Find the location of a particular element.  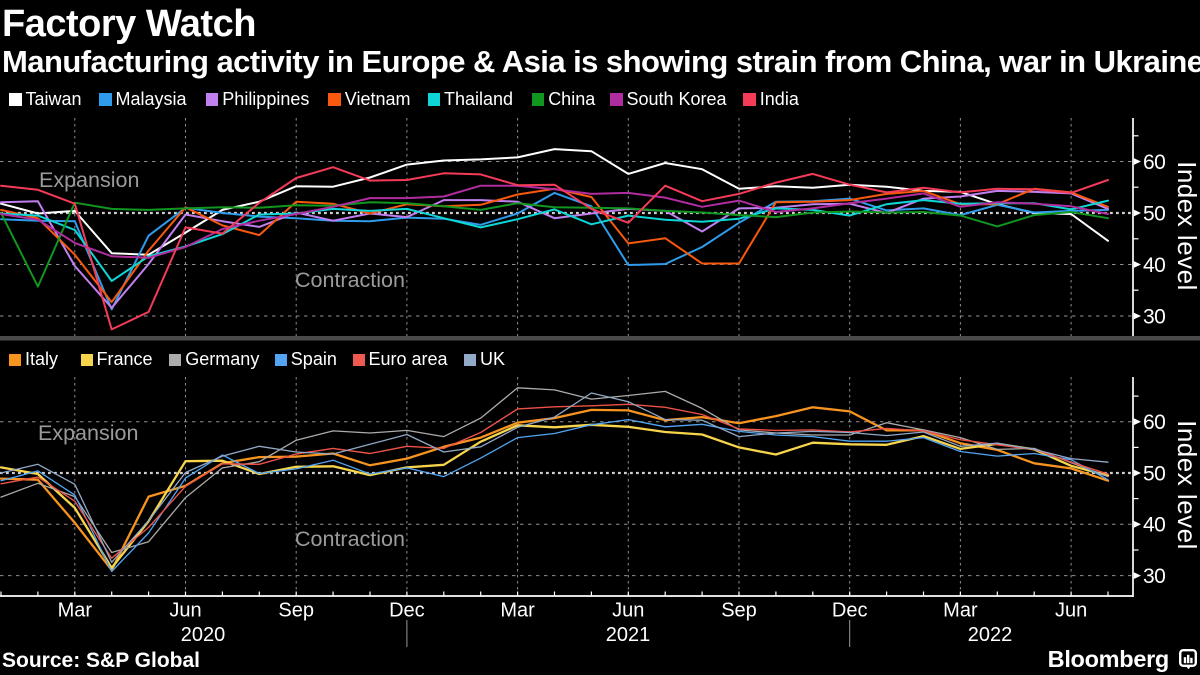

svg-text: 2022 is located at coordinates (990, 635).